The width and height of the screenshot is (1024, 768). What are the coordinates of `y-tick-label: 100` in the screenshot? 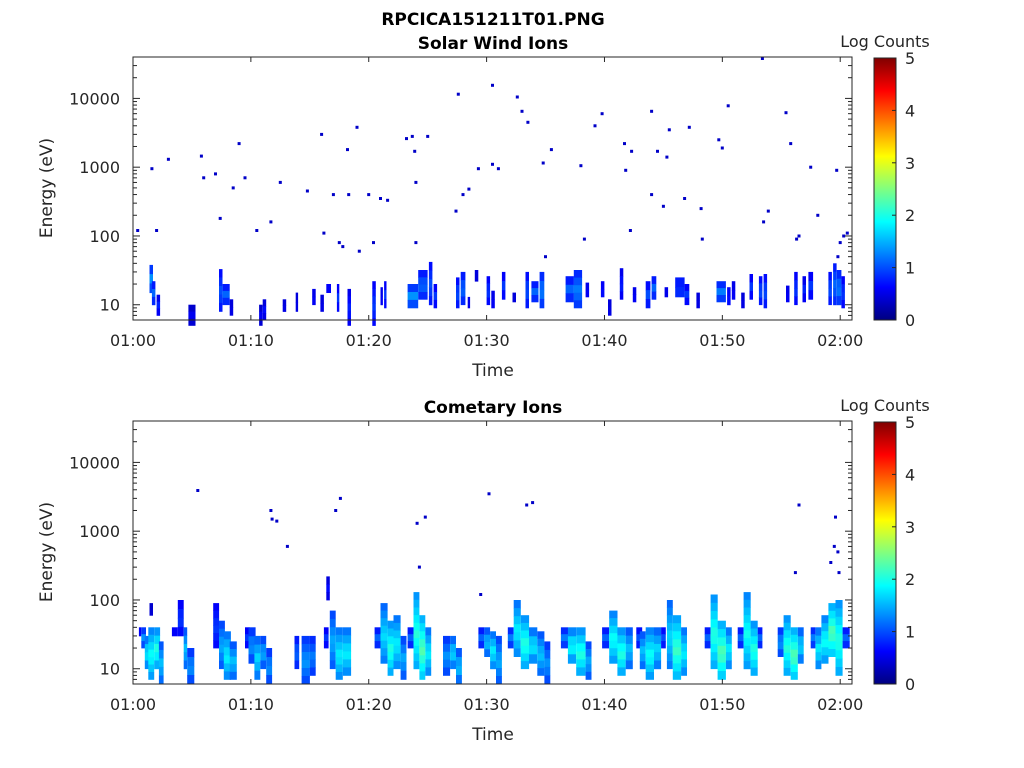 It's located at (104, 600).